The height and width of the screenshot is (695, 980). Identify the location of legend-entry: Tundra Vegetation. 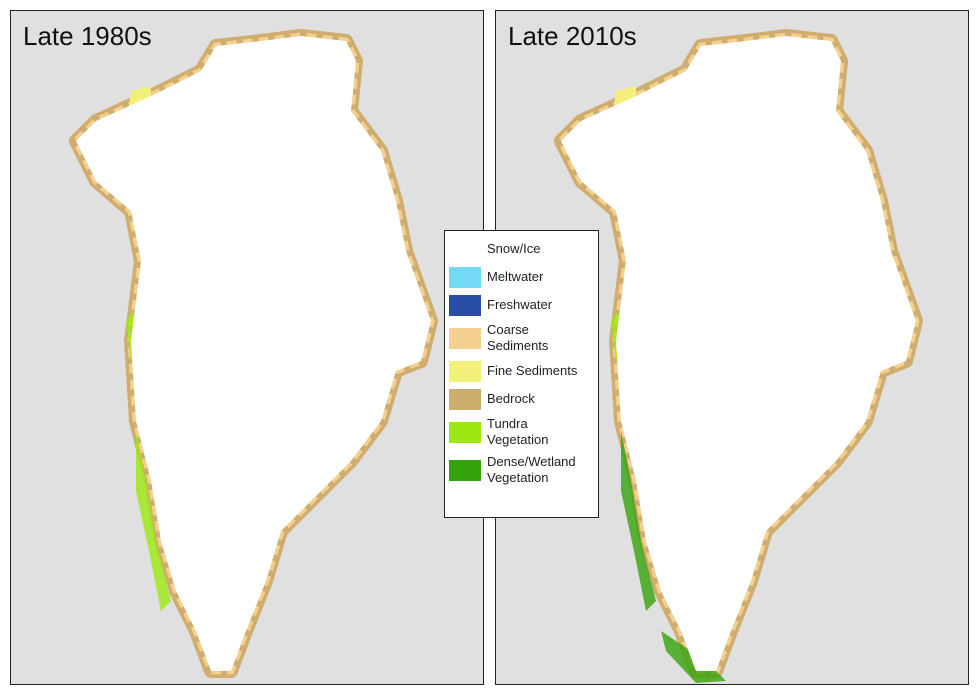
(521, 432).